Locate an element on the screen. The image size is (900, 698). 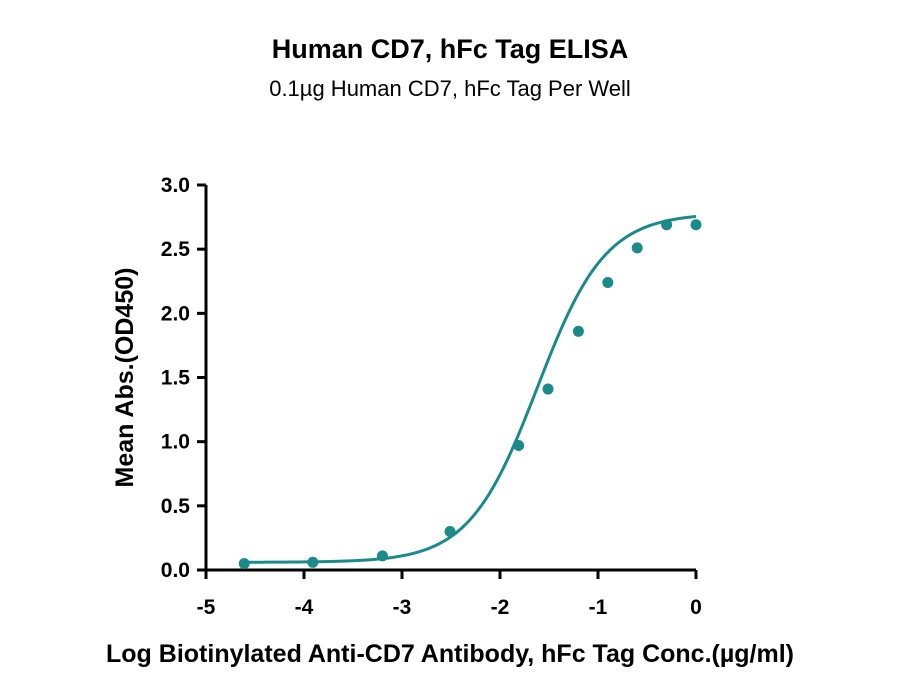
y-tick-label-3: 1.5 is located at coordinates (176, 378).